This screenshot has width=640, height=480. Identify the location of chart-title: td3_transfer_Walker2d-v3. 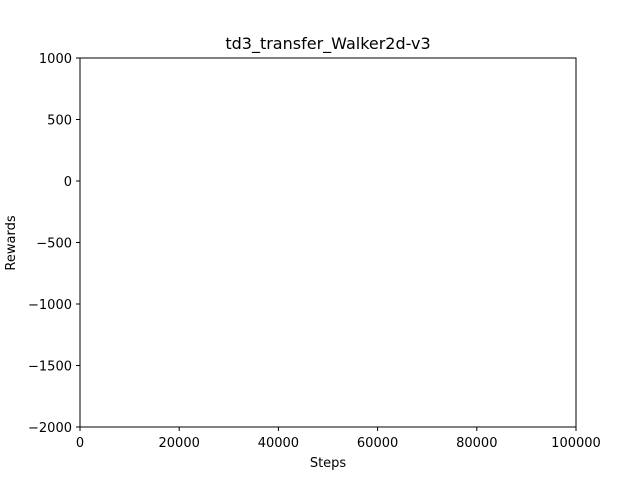
(327, 44).